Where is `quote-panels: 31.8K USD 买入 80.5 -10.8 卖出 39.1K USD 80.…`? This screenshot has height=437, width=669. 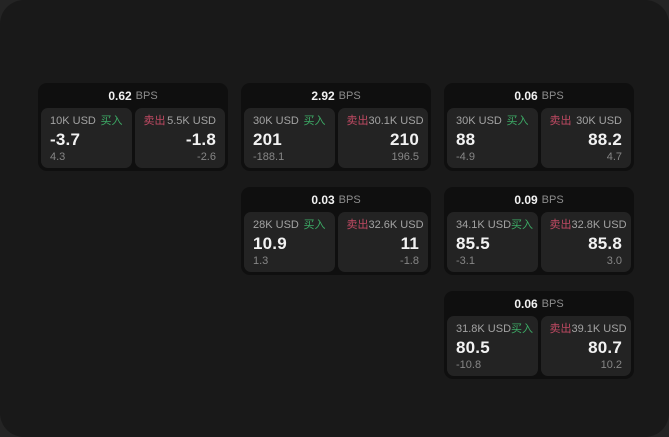 quote-panels: 31.8K USD 买入 80.5 -10.8 卖出 39.1K USD 80.… is located at coordinates (539, 346).